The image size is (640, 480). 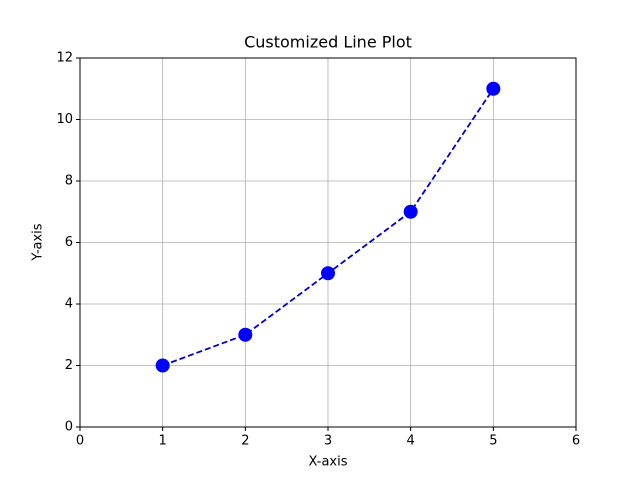 What do you see at coordinates (80, 441) in the screenshot?
I see `x-tick-label: 0` at bounding box center [80, 441].